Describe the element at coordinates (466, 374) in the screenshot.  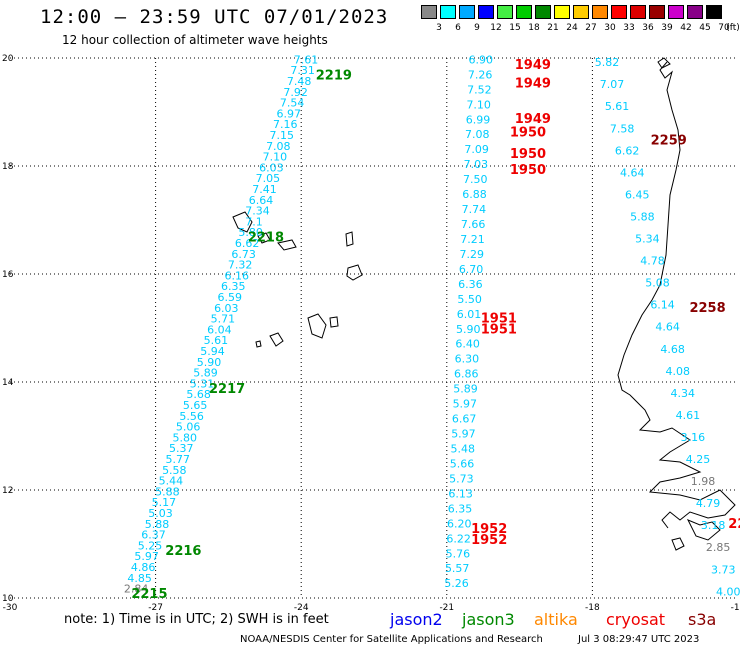
I see `wave-height-label: 6.86` at that location.